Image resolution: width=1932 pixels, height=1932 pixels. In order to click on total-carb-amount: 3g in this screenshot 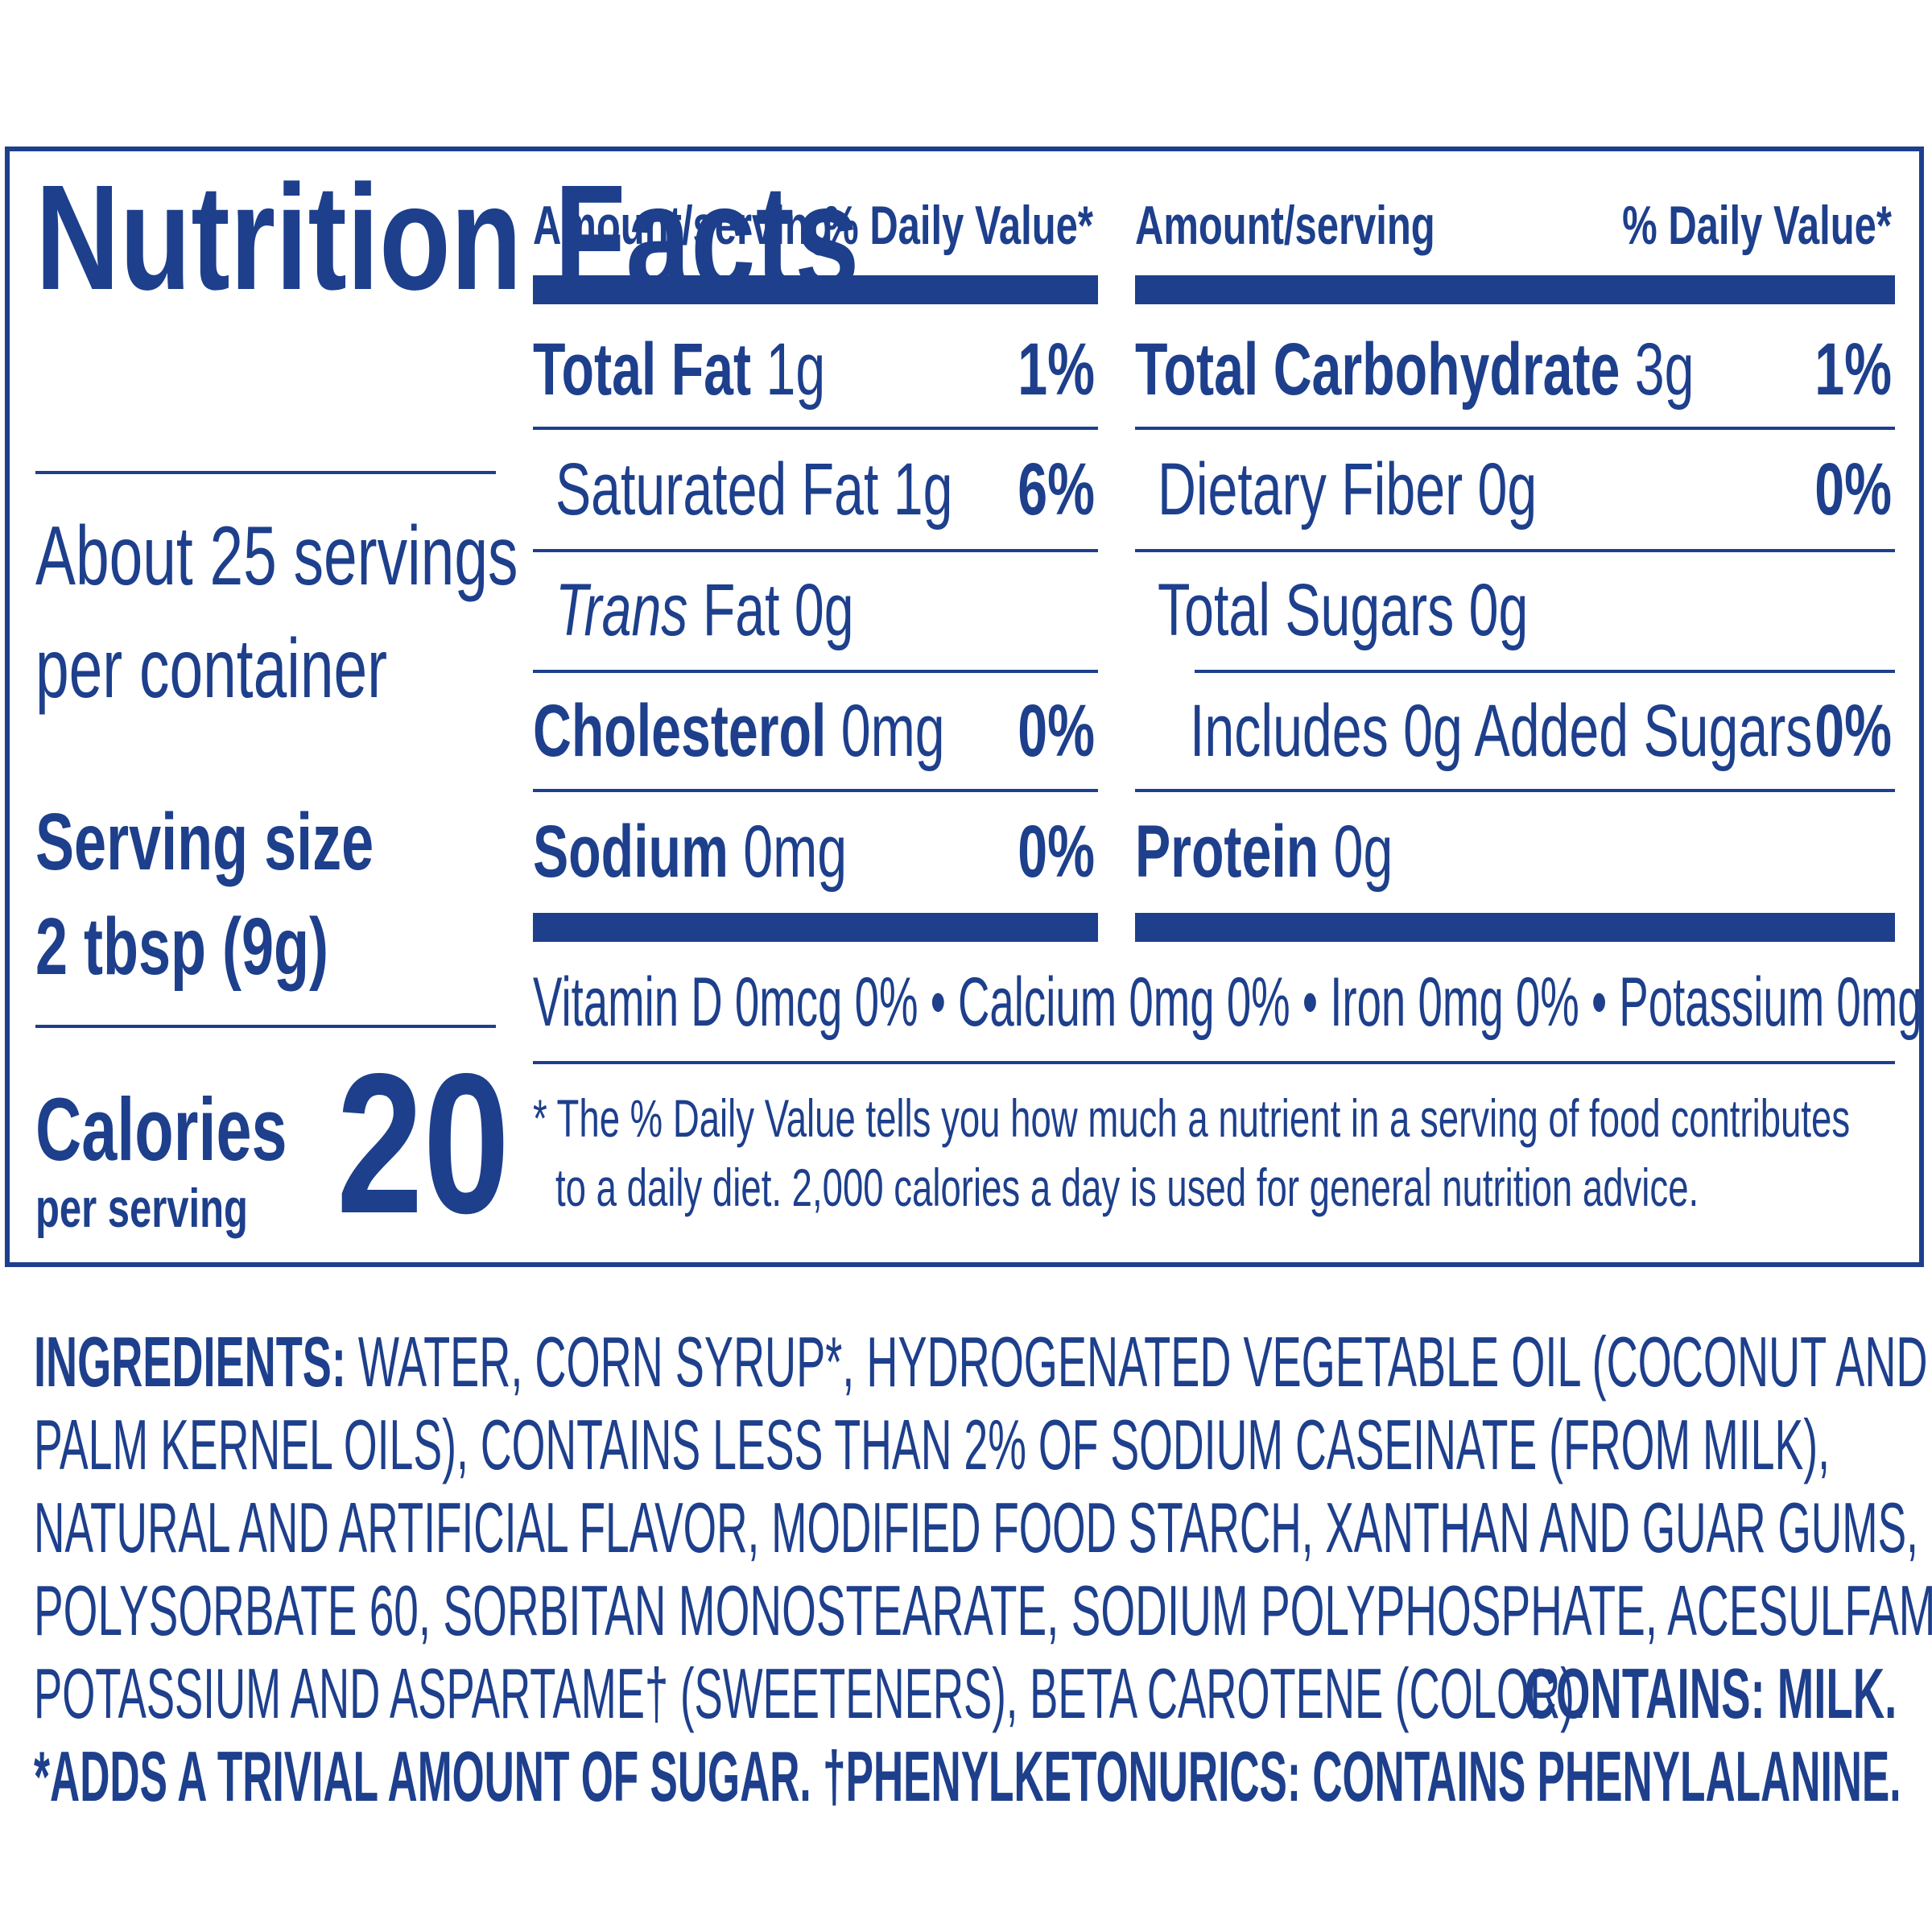, I will do `click(1664, 369)`.